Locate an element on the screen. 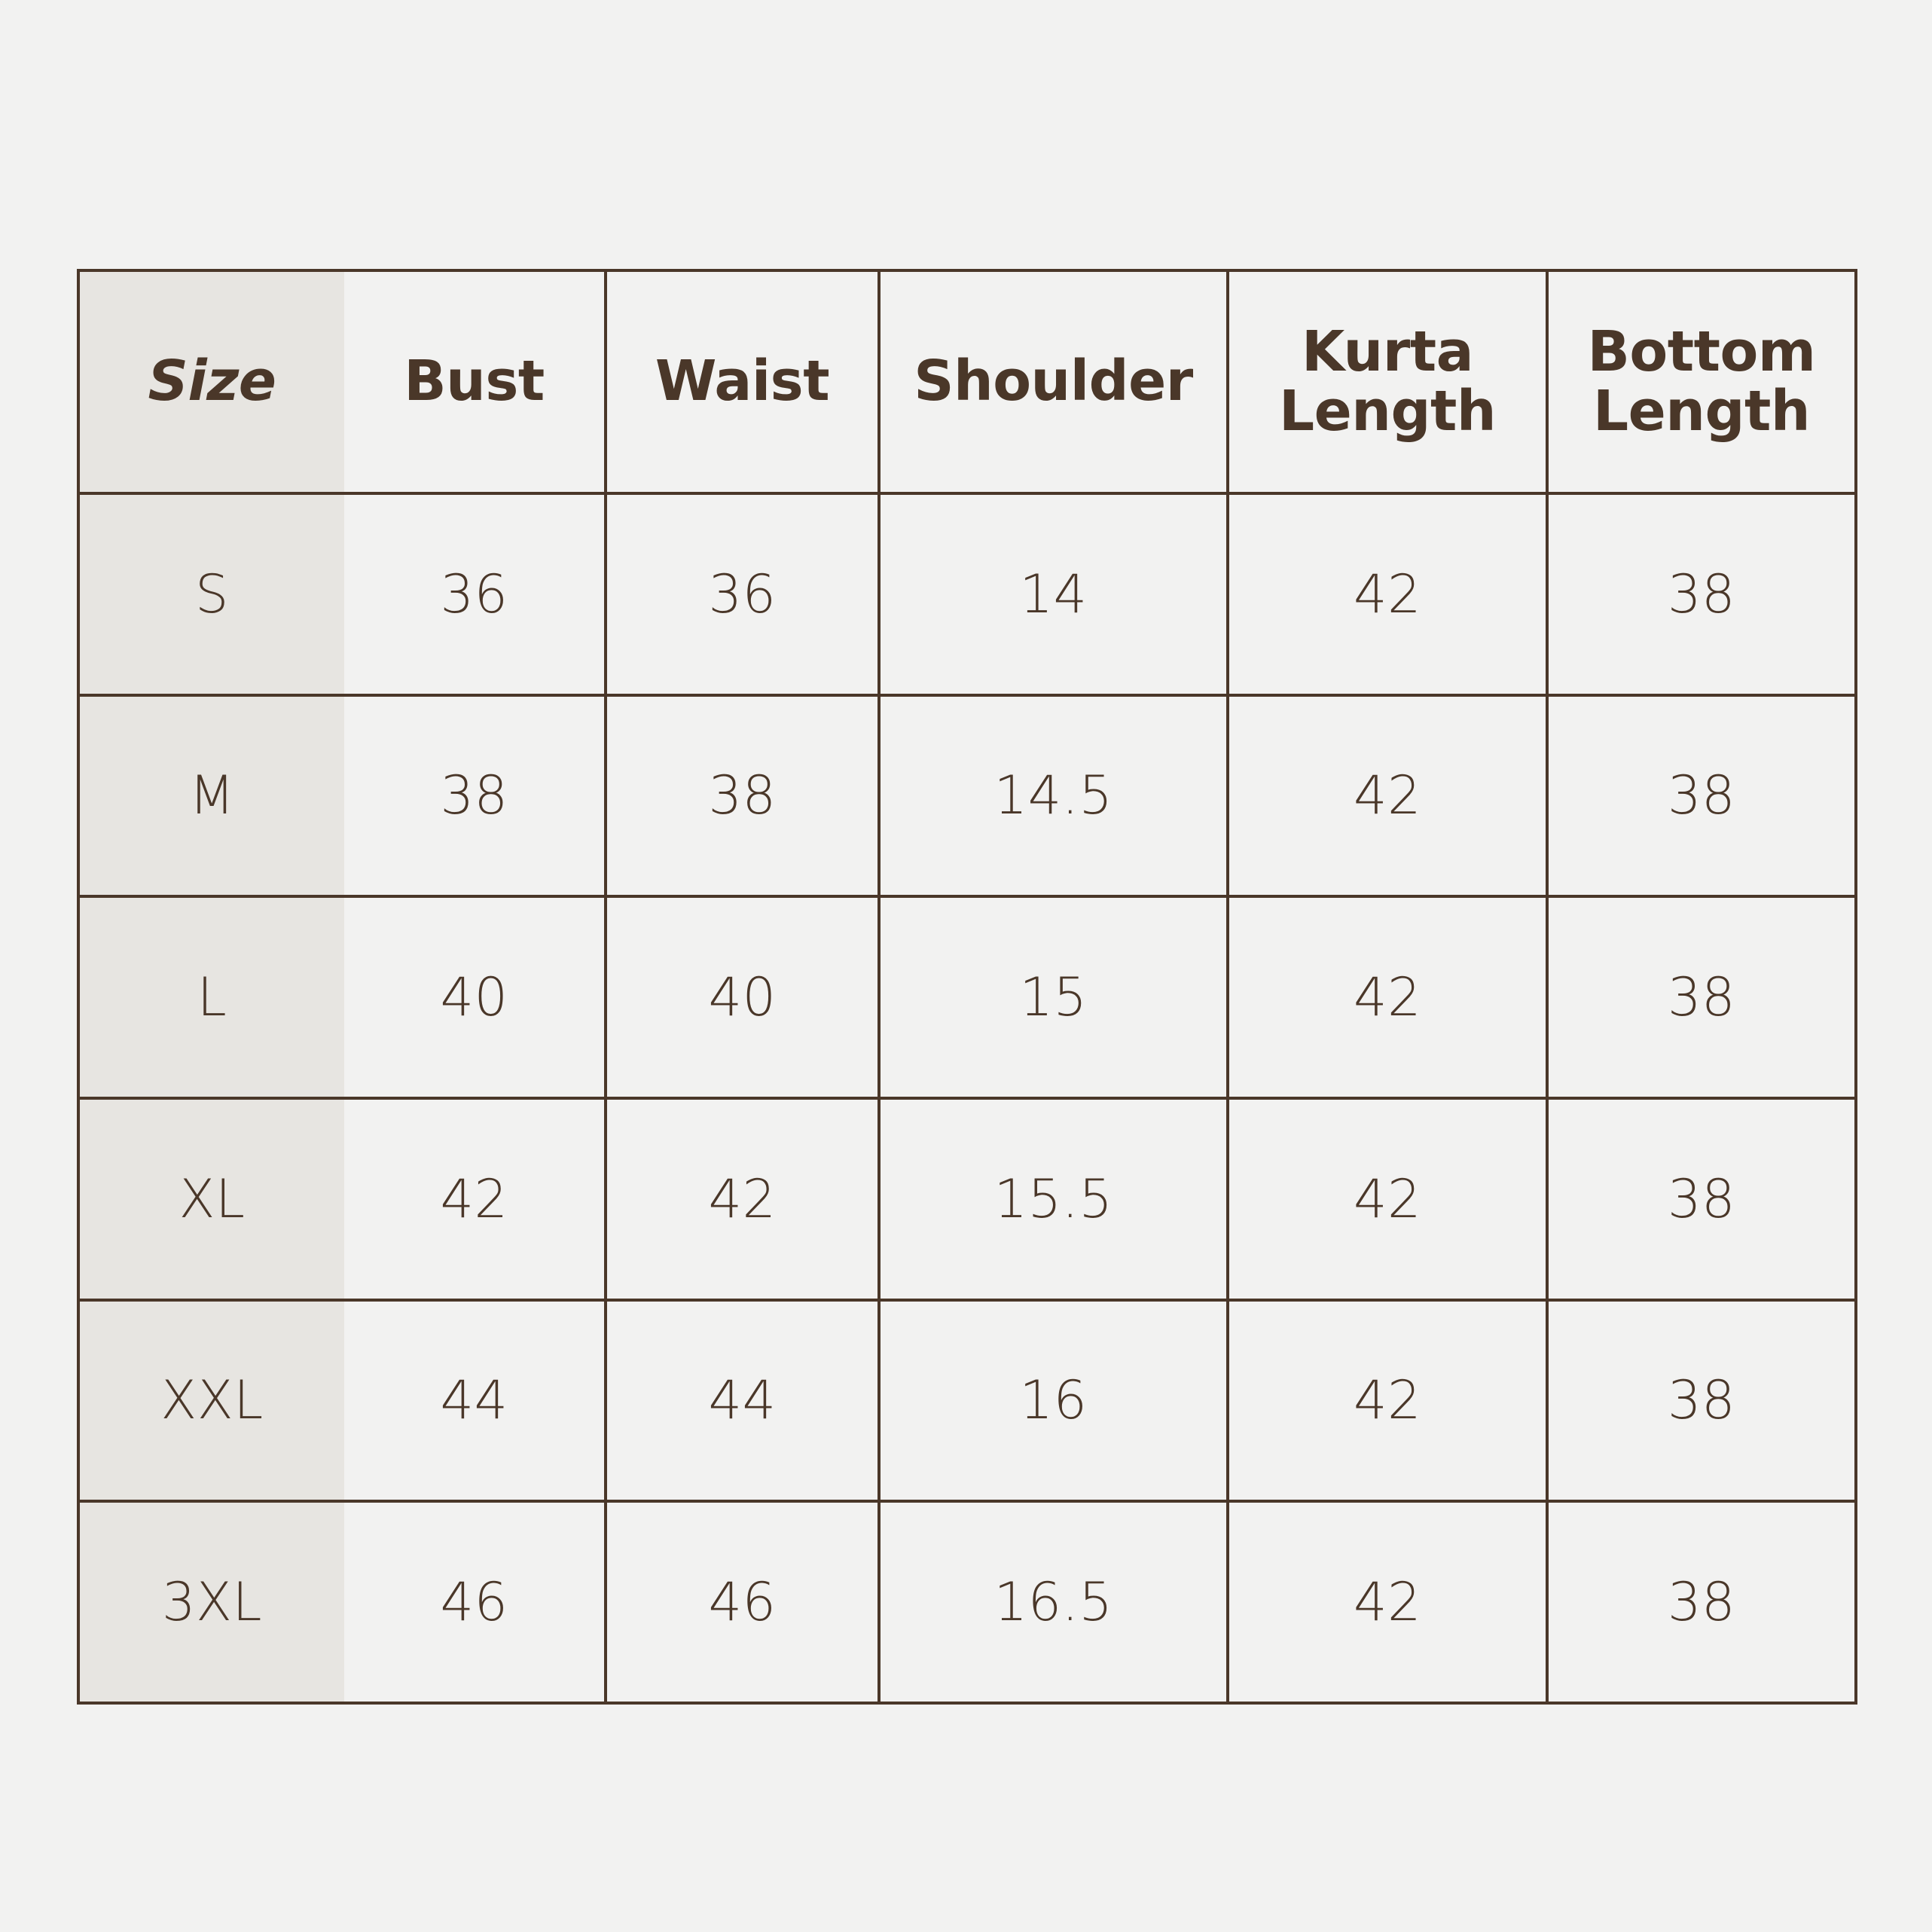 The height and width of the screenshot is (1932, 1932). cell-bust-l: 40 is located at coordinates (475, 997).